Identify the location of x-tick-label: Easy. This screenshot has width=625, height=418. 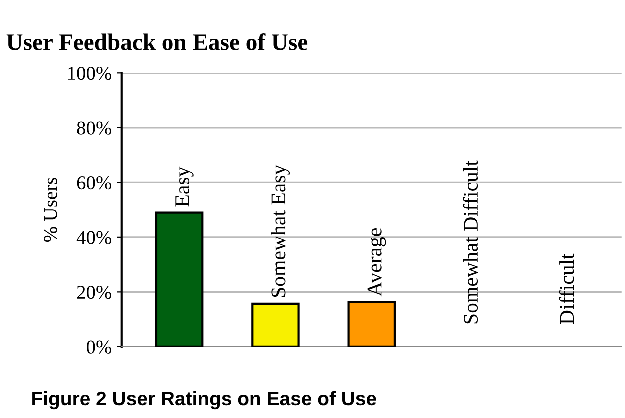
(185, 186).